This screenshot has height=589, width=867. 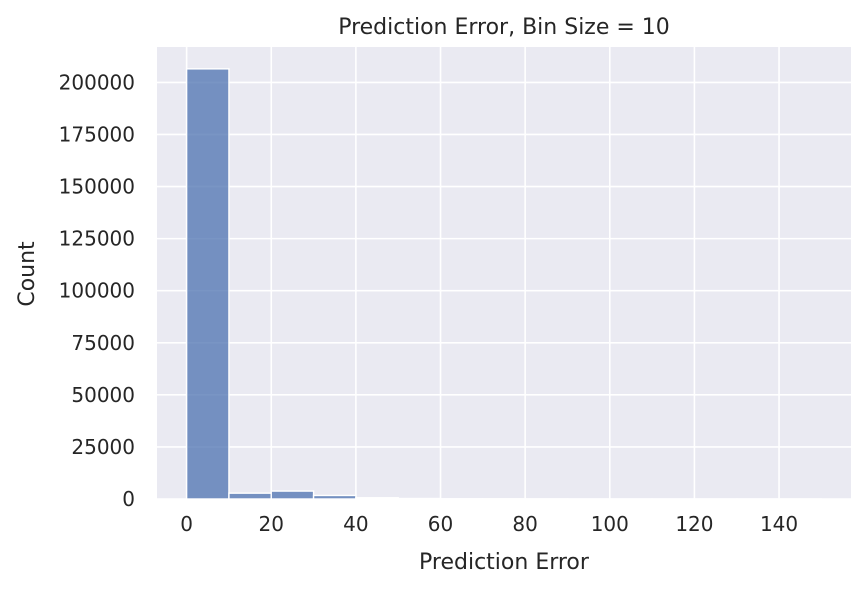 I want to click on x-tick-label: 40, so click(x=355, y=524).